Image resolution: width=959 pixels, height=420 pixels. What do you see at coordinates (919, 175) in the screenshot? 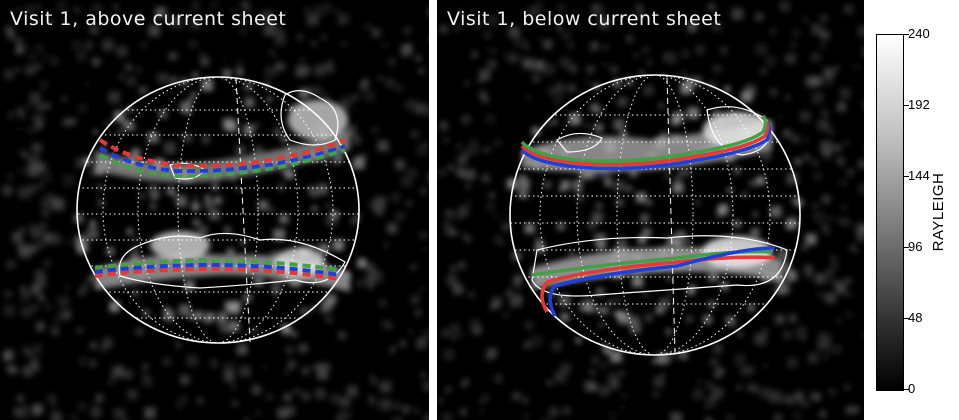
I see `colorbar-tick-label: 144` at bounding box center [919, 175].